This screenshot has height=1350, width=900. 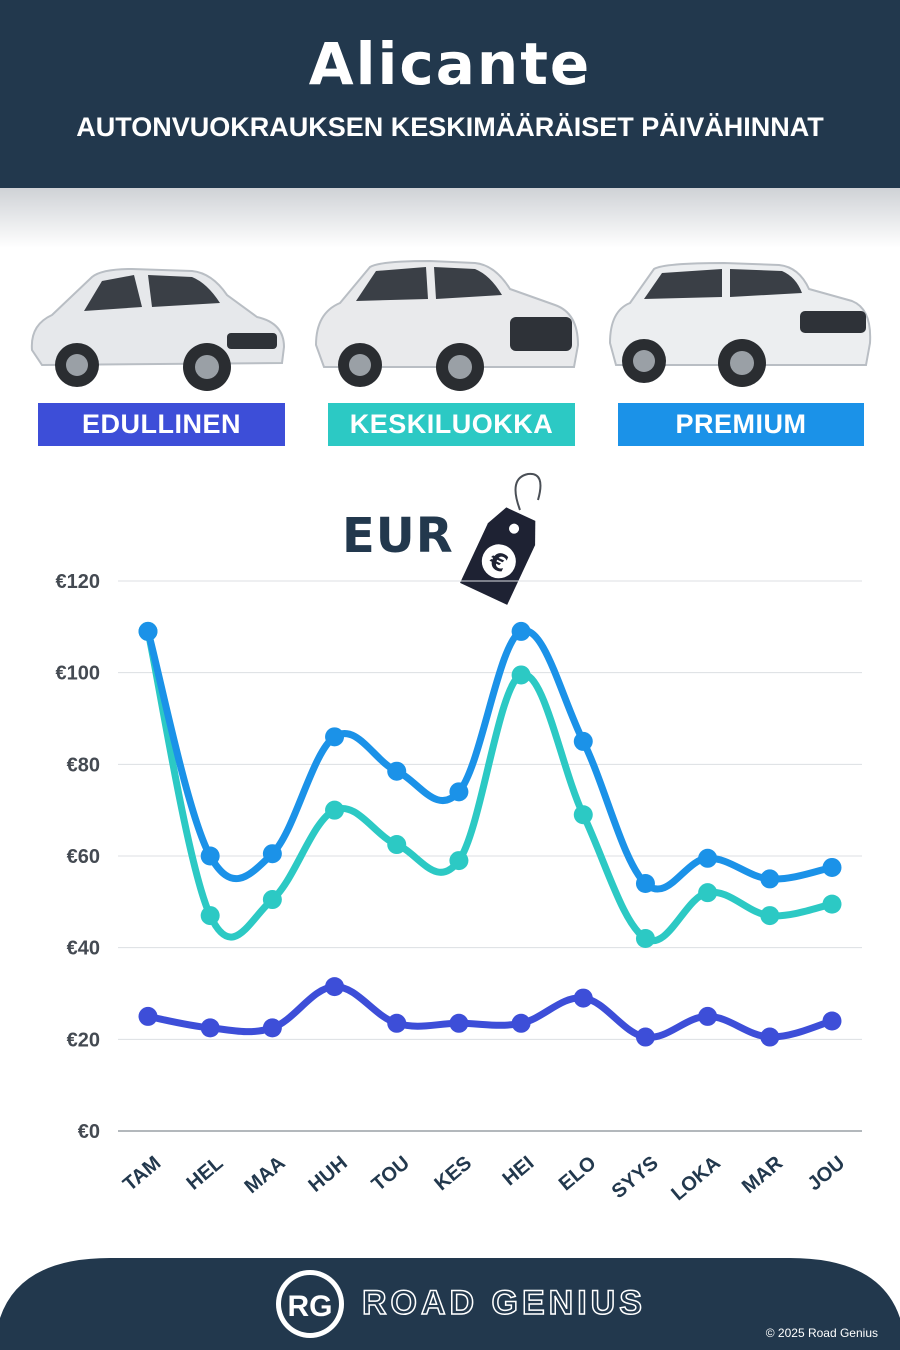 What do you see at coordinates (83, 949) in the screenshot?
I see `y-tick-label: €40` at bounding box center [83, 949].